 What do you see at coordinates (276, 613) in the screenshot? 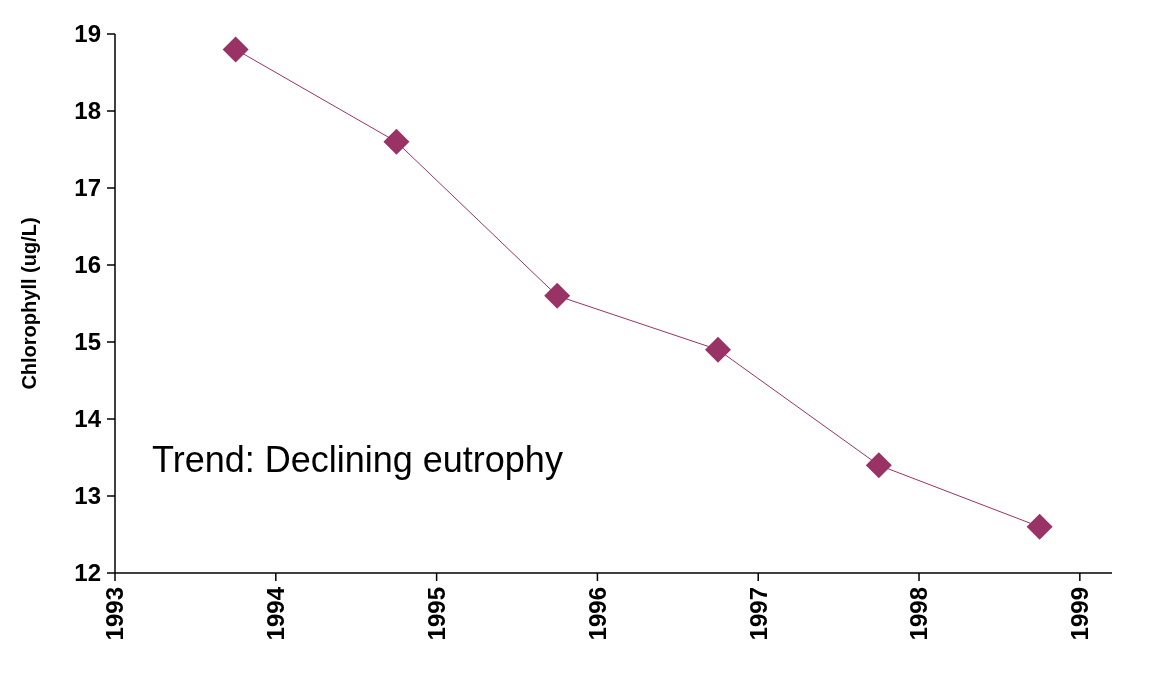
I see `x-tick-label: 1994` at bounding box center [276, 613].